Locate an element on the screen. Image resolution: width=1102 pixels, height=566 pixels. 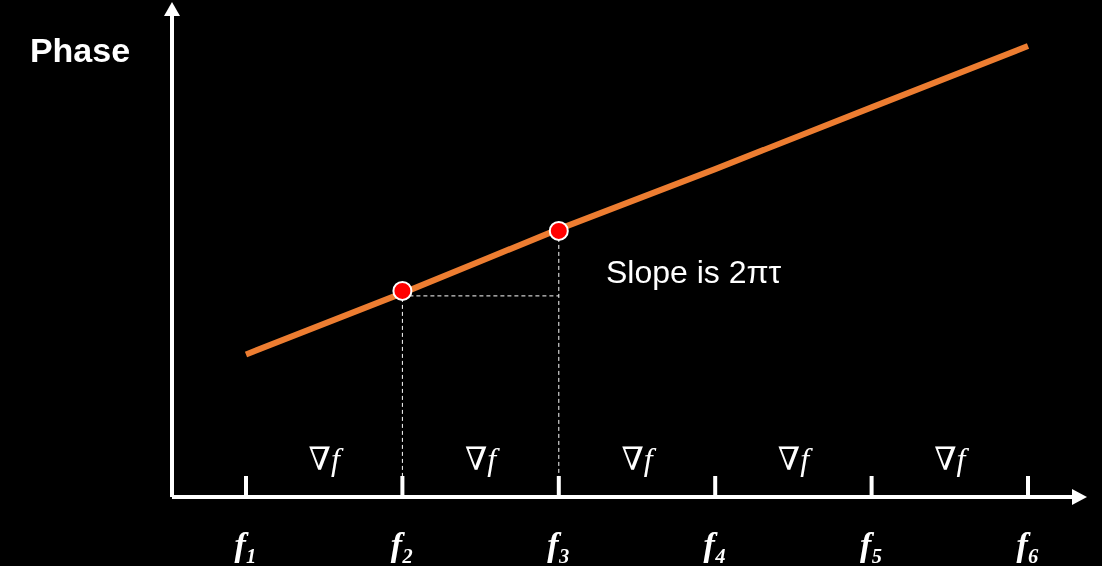
x-tick-label: f₆ is located at coordinates (1028, 544).